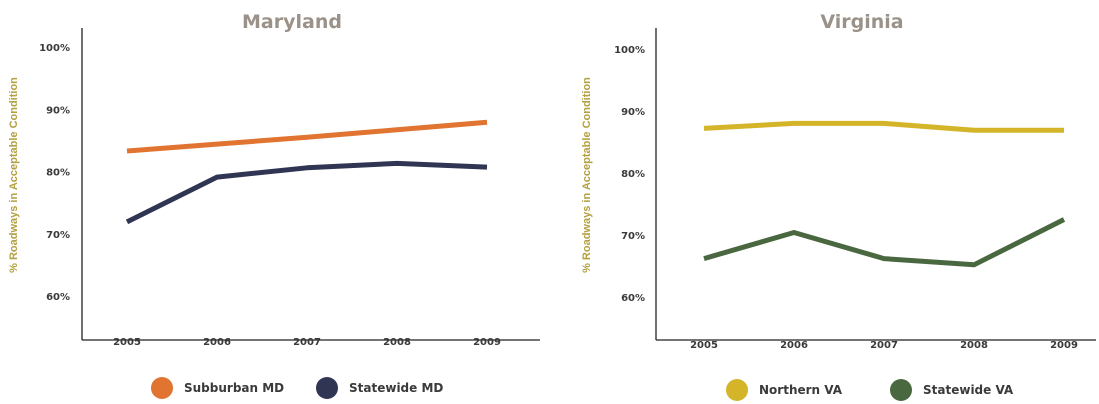 This screenshot has height=404, width=1099. Describe the element at coordinates (327, 388) in the screenshot. I see `maryland-legend-swatch-statewide-md` at that location.